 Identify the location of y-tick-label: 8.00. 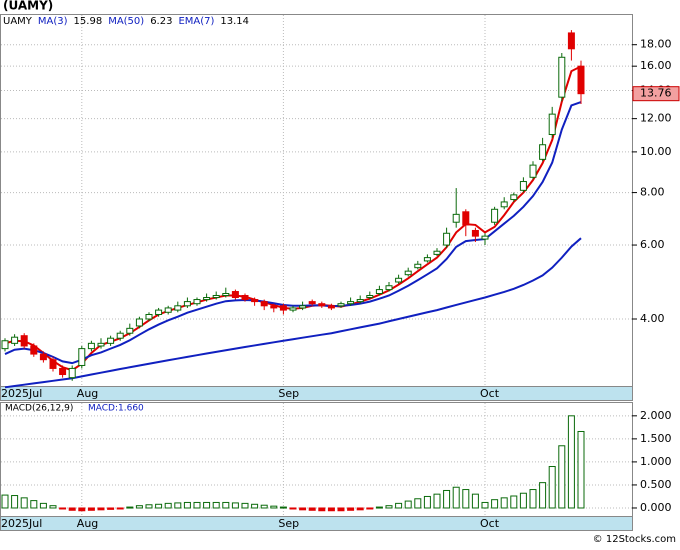
(652, 192).